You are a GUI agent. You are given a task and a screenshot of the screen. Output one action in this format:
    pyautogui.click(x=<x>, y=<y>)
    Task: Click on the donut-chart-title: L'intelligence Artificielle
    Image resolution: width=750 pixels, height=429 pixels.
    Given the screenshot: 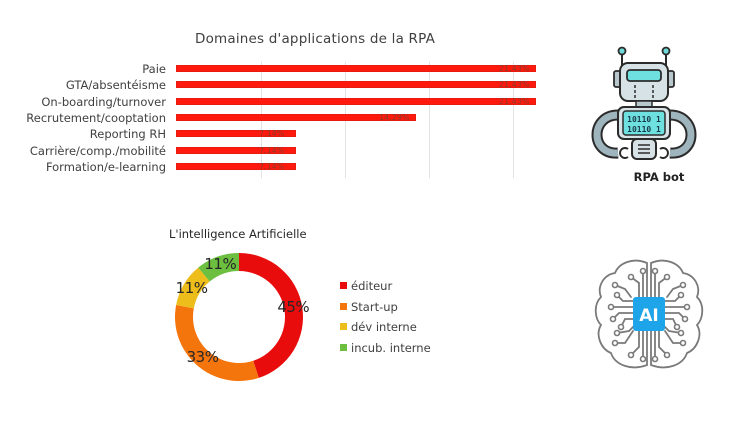 What is the action you would take?
    pyautogui.click(x=238, y=234)
    